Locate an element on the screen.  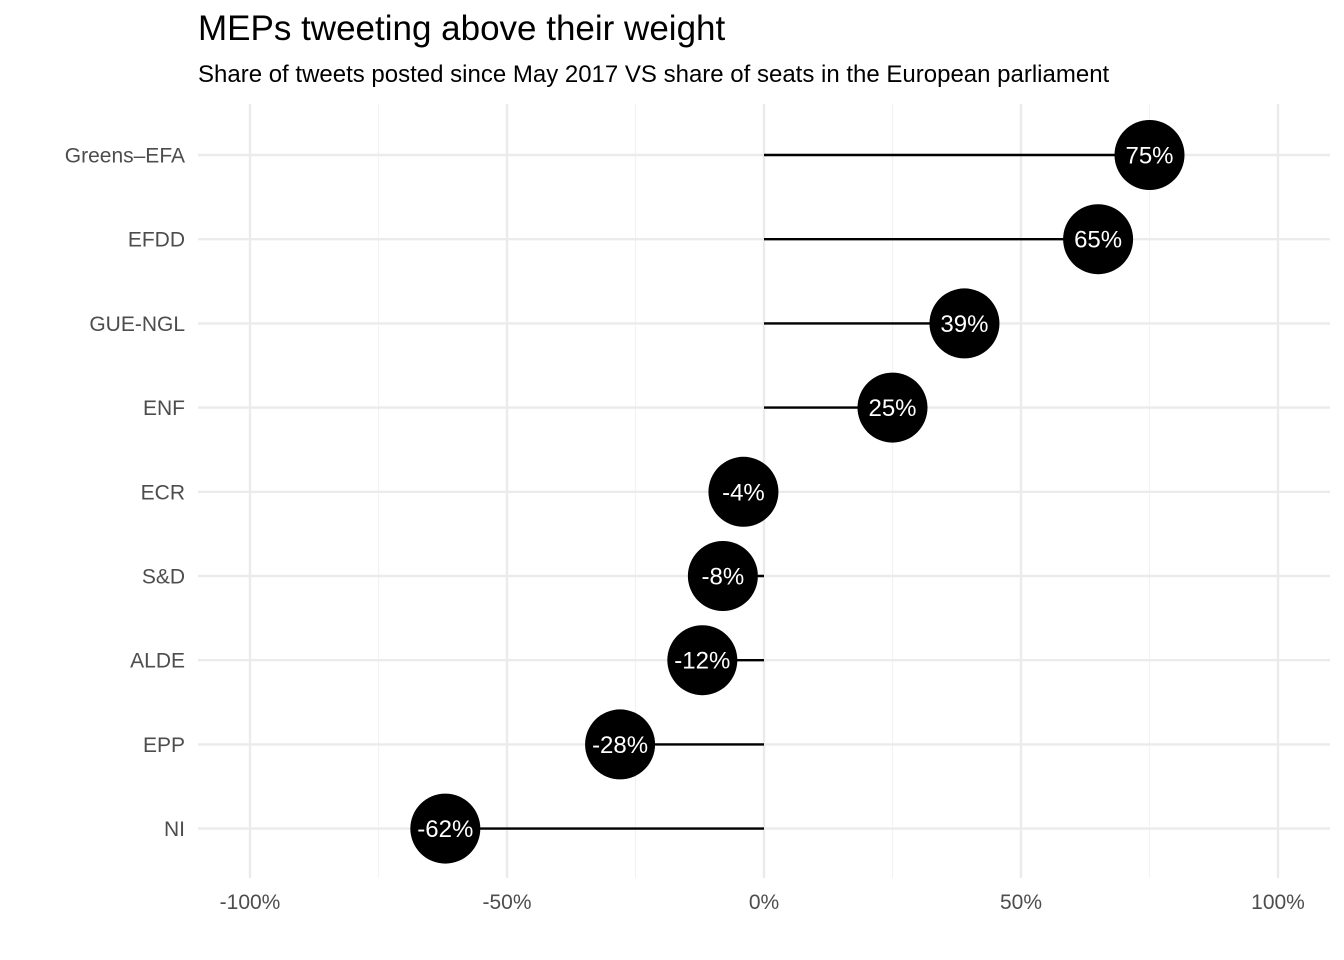
data-label: -28% is located at coordinates (620, 745).